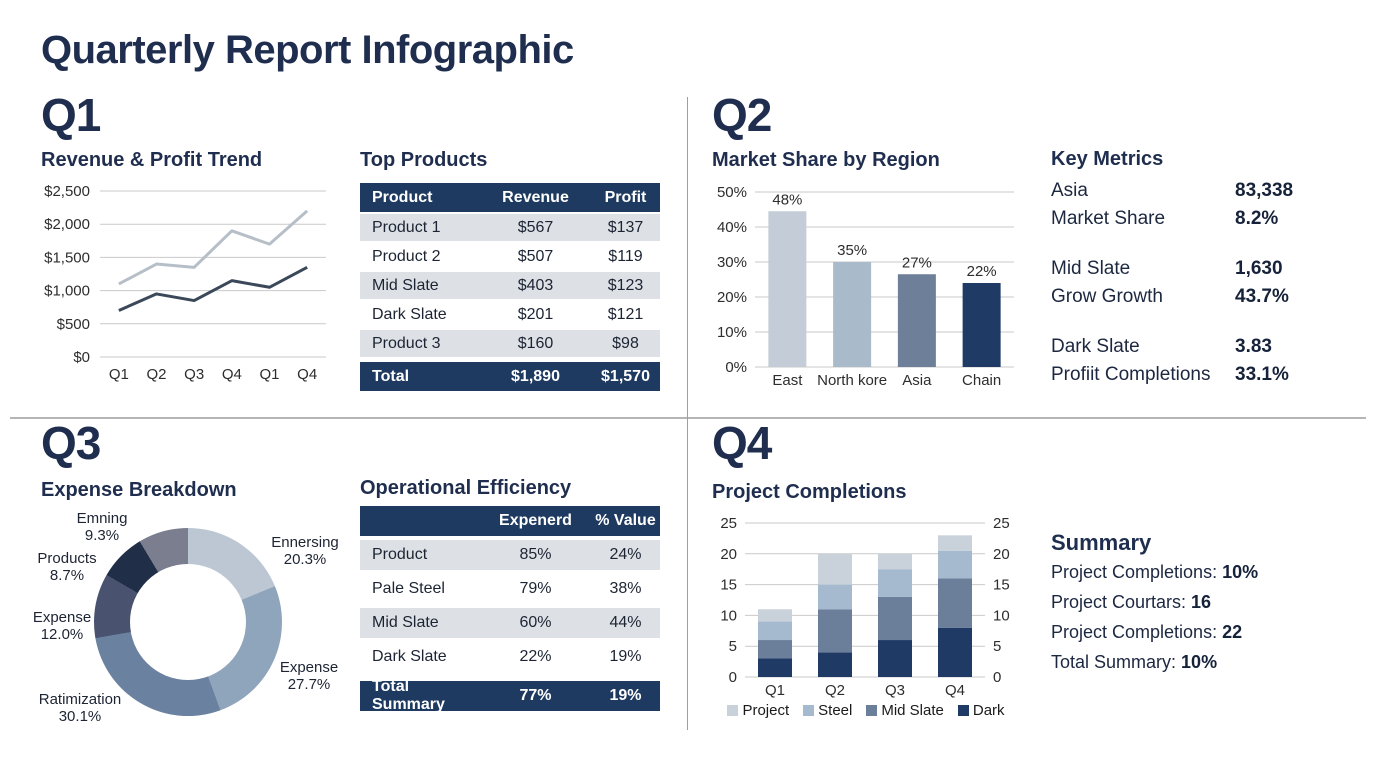 This screenshot has width=1376, height=768. What do you see at coordinates (535, 256) in the screenshot?
I see `table-cell: $507` at bounding box center [535, 256].